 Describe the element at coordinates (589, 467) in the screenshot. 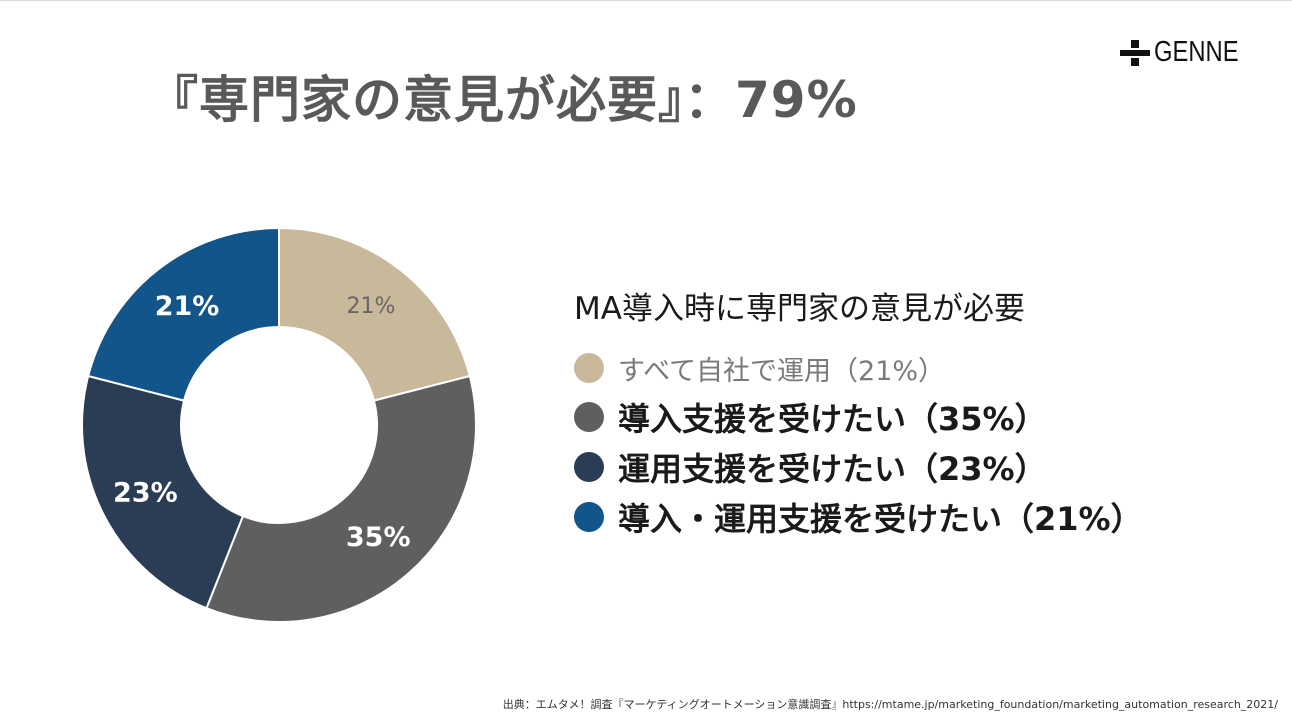

I see `legend-swatch-operation-support` at that location.